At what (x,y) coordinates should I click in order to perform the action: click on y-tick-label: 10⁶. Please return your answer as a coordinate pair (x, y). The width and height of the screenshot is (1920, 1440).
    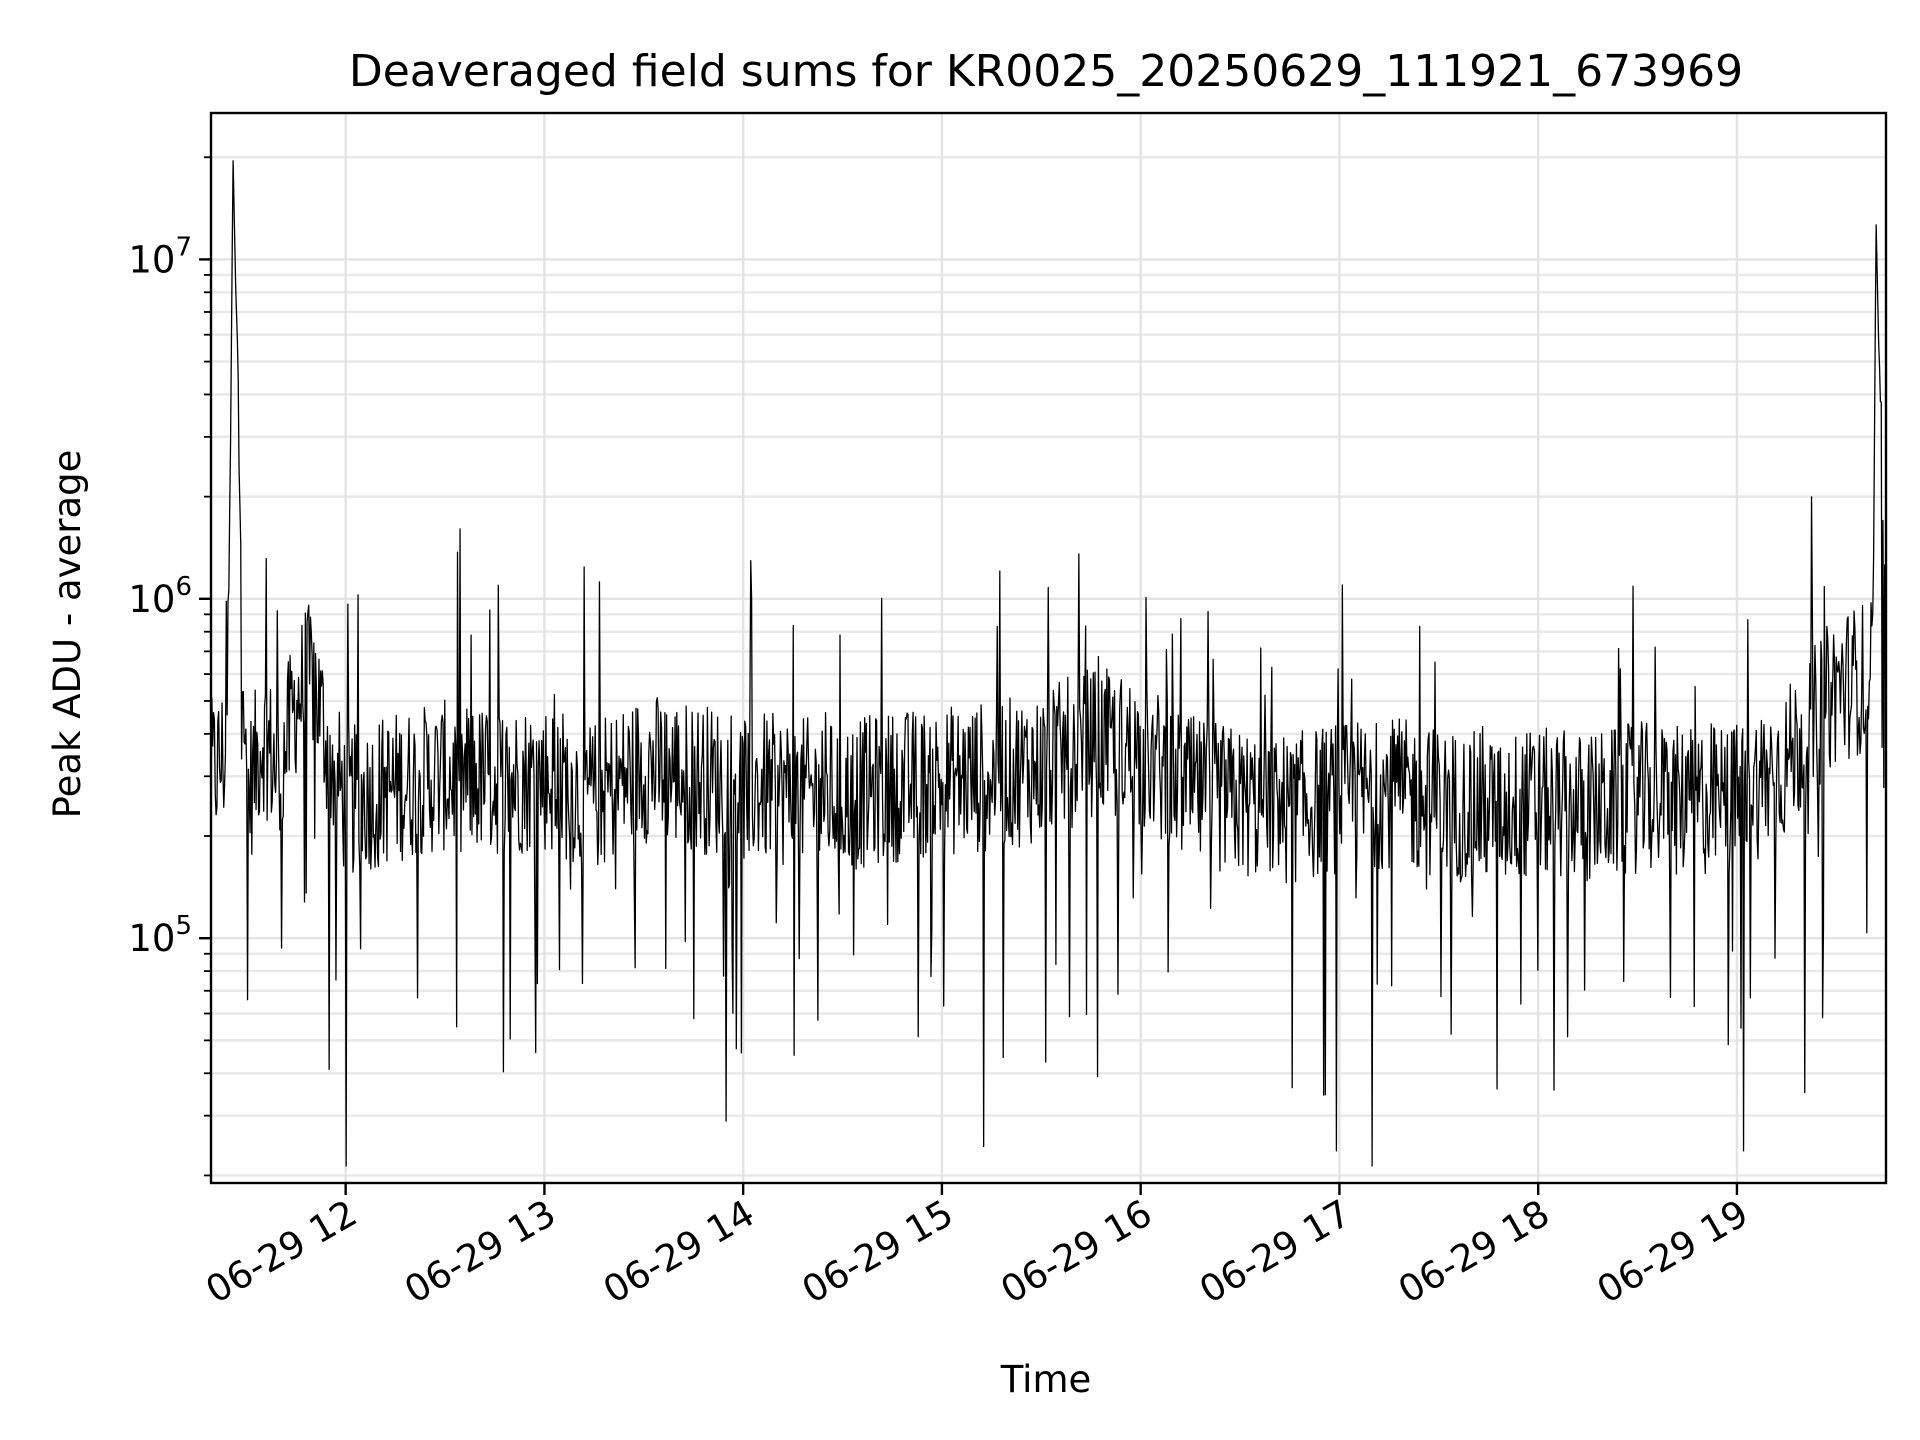
    Looking at the image, I should click on (160, 596).